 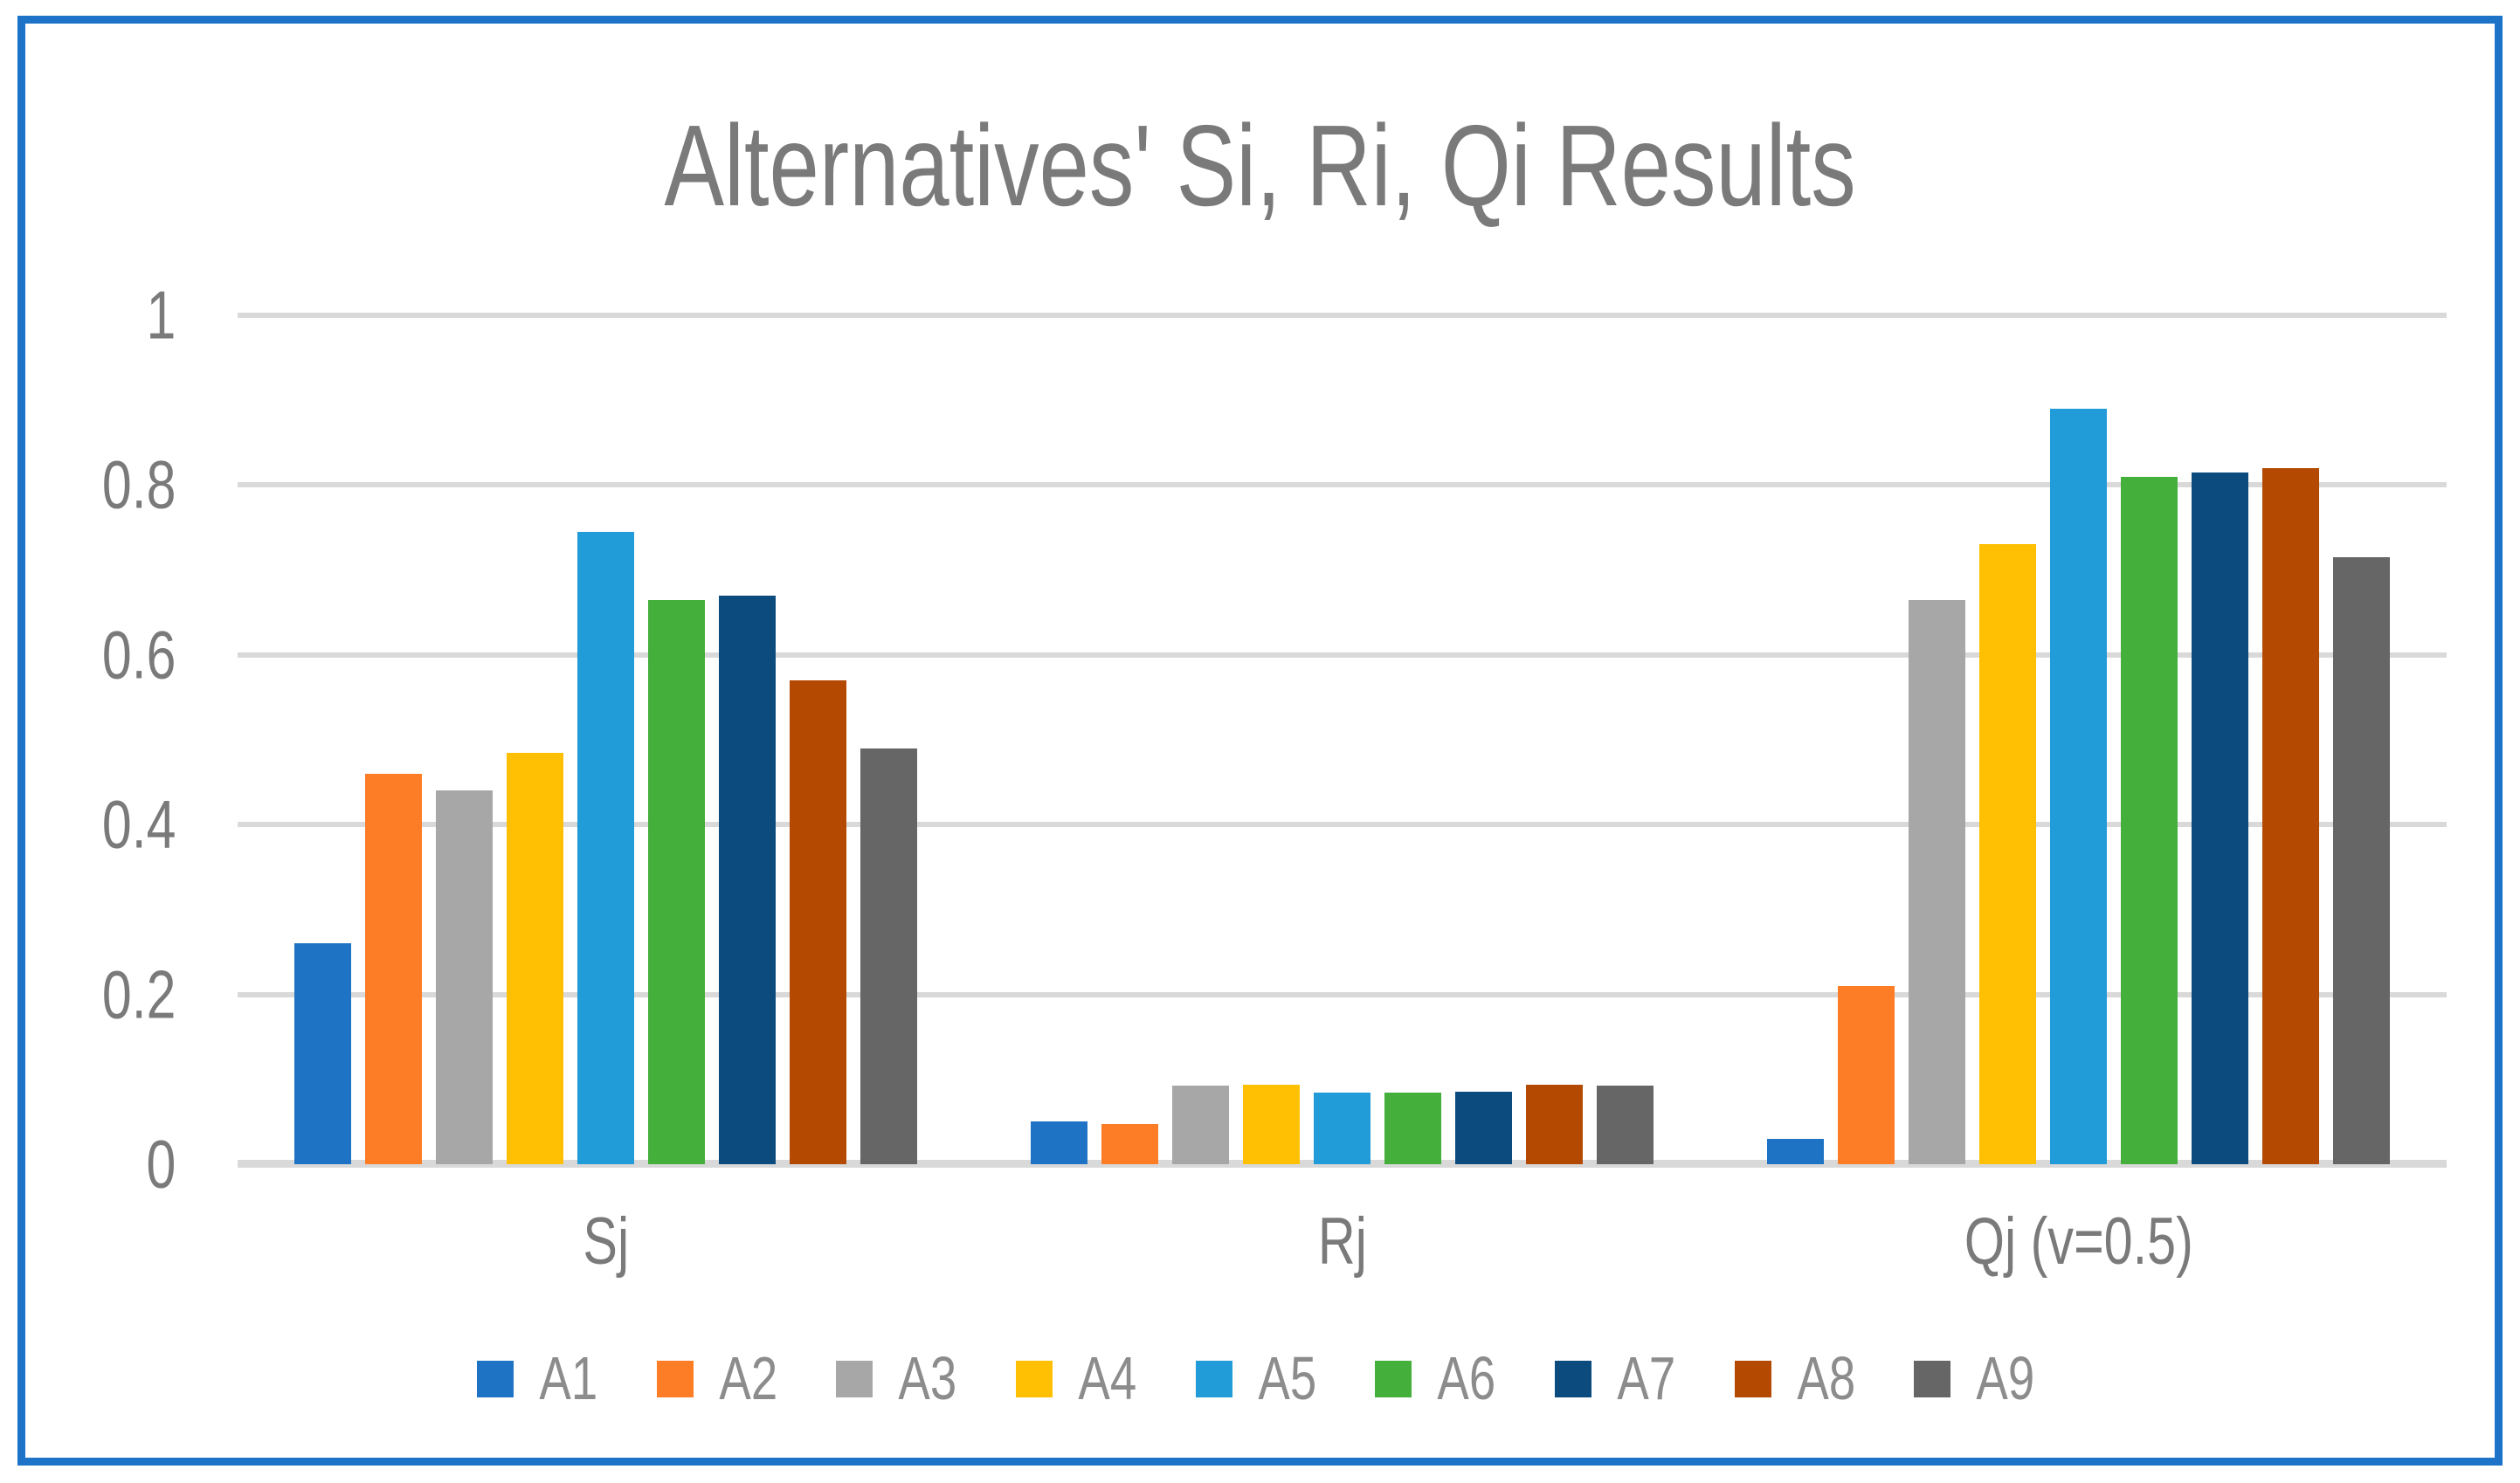 What do you see at coordinates (1866, 1074) in the screenshot?
I see `bar-A2-Qj (v=0.5)` at bounding box center [1866, 1074].